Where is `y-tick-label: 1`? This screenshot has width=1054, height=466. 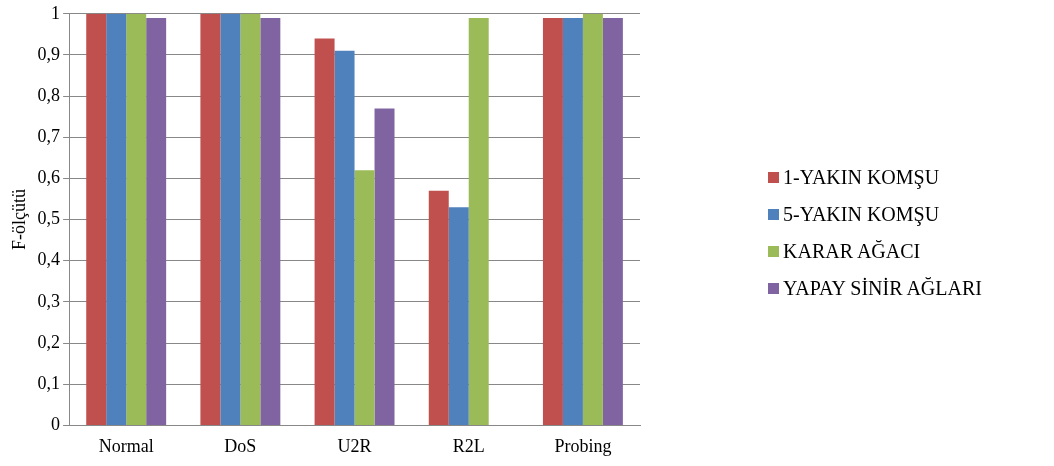 y-tick-label: 1 is located at coordinates (56, 12).